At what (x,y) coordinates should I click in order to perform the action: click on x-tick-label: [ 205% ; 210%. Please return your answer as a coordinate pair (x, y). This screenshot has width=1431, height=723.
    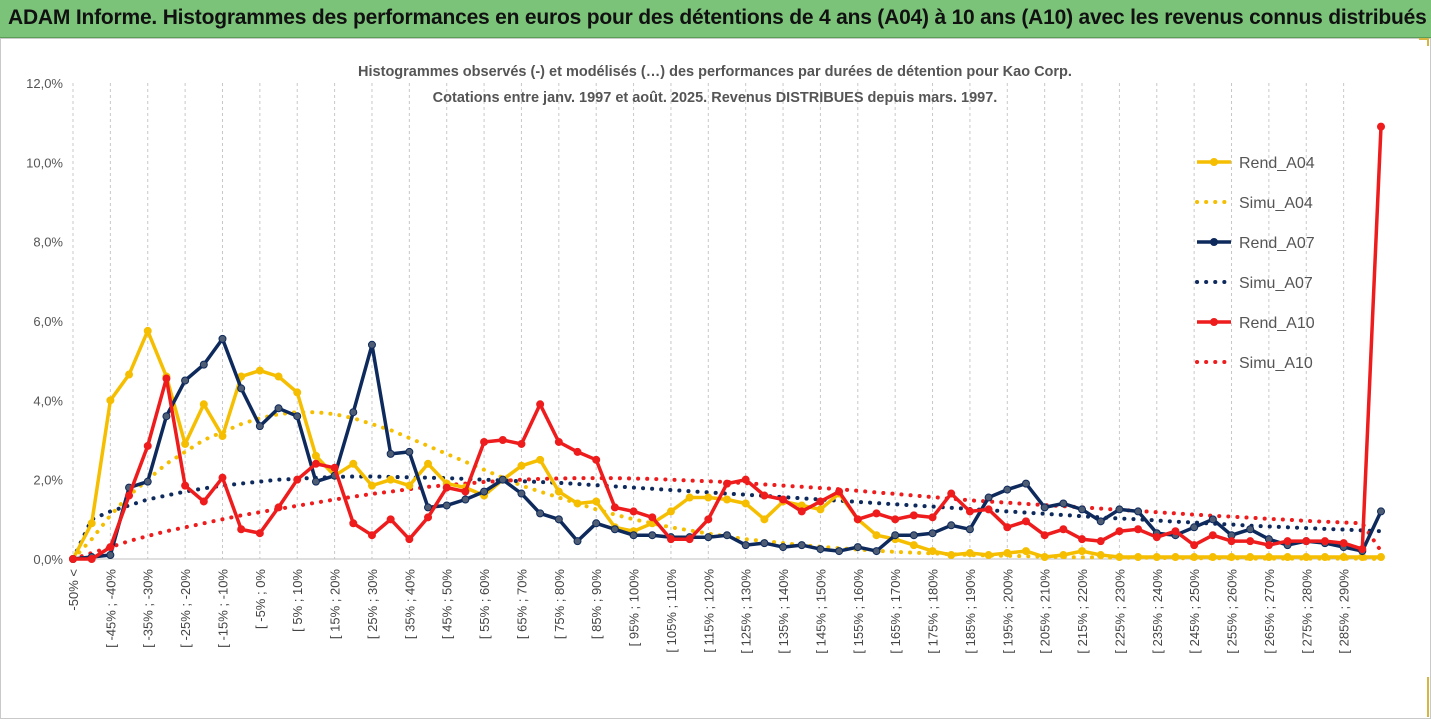
    Looking at the image, I should click on (1045, 611).